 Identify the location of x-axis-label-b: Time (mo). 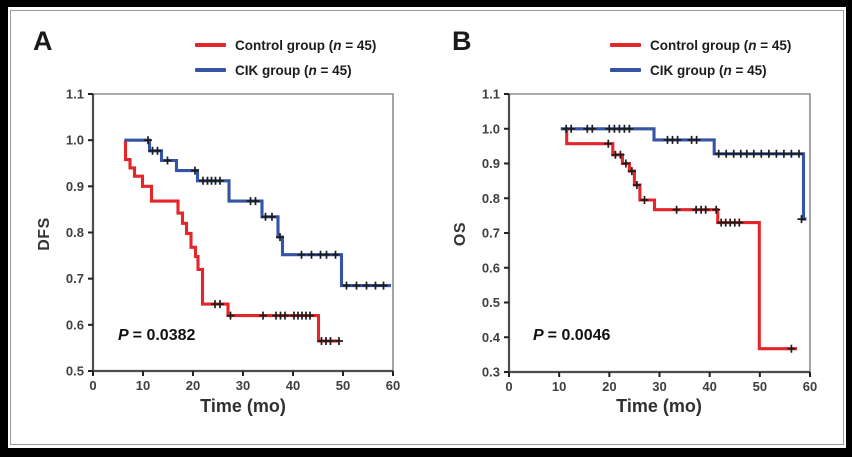
(659, 406).